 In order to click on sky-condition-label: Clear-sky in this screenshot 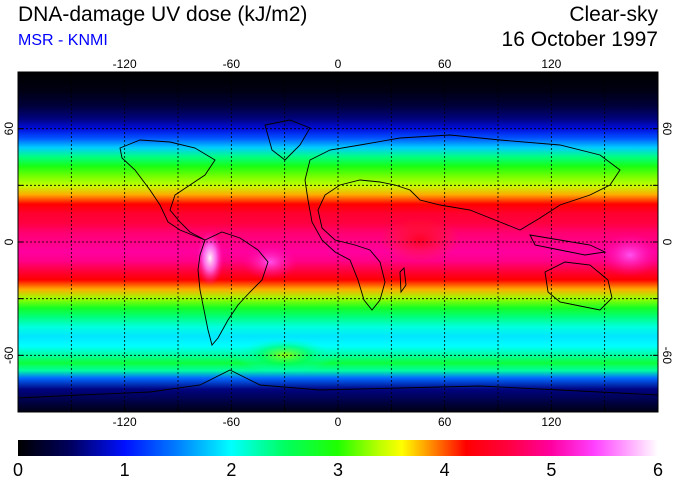, I will do `click(613, 14)`.